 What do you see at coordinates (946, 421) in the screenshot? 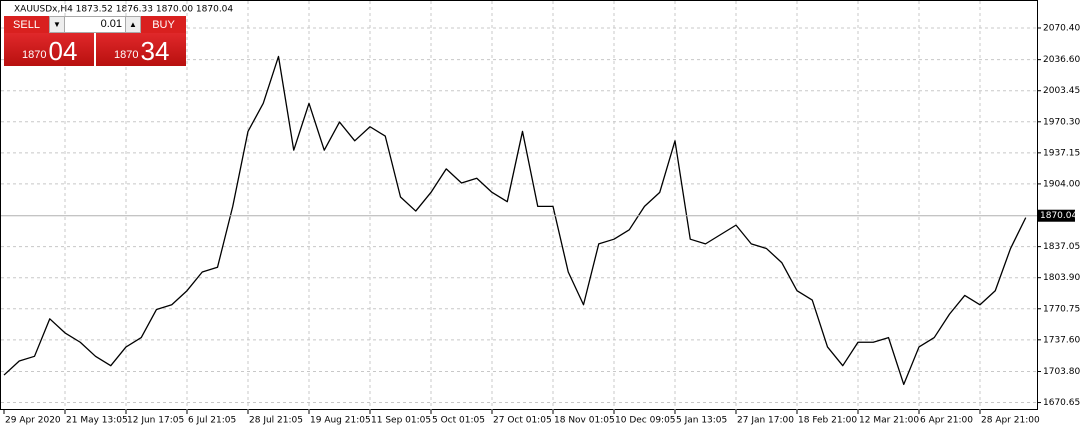
I see `x-tick-label: 6 Apr 21:00` at bounding box center [946, 421].